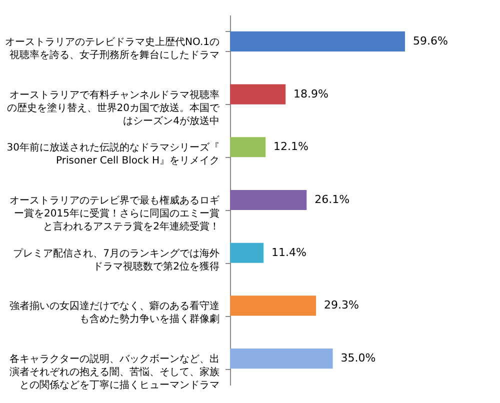 The width and height of the screenshot is (500, 403). I want to click on data-label: 26.1%, so click(332, 199).